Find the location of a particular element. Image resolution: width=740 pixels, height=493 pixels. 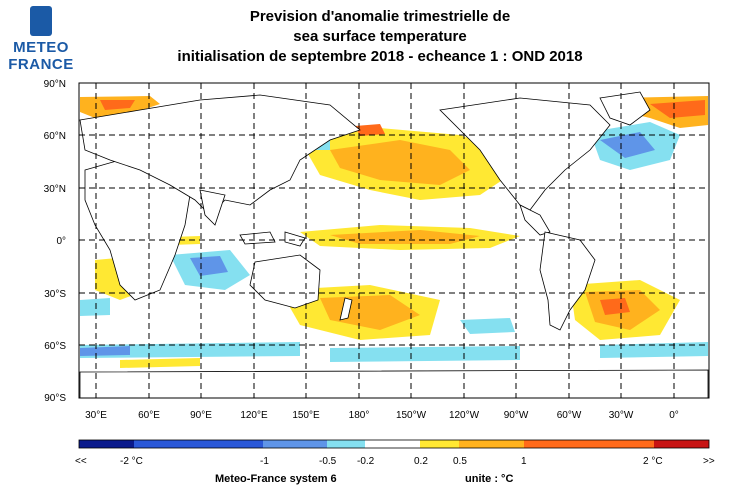

colorbar-label: << is located at coordinates (81, 461).